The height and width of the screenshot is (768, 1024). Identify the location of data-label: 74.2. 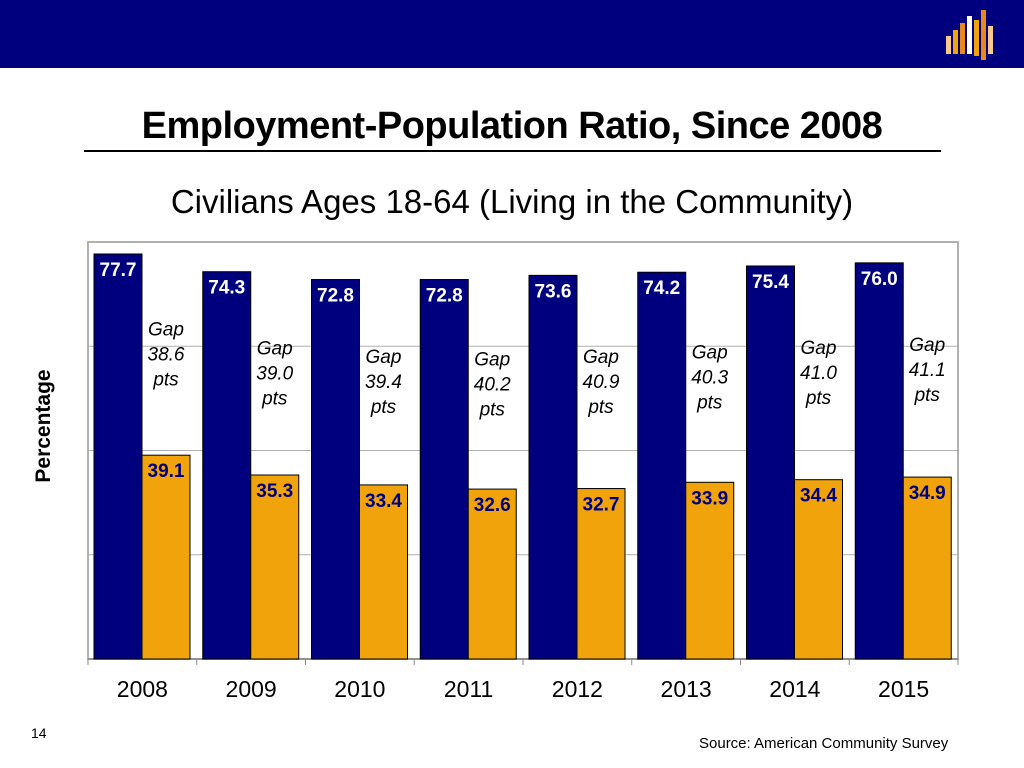
(661, 288).